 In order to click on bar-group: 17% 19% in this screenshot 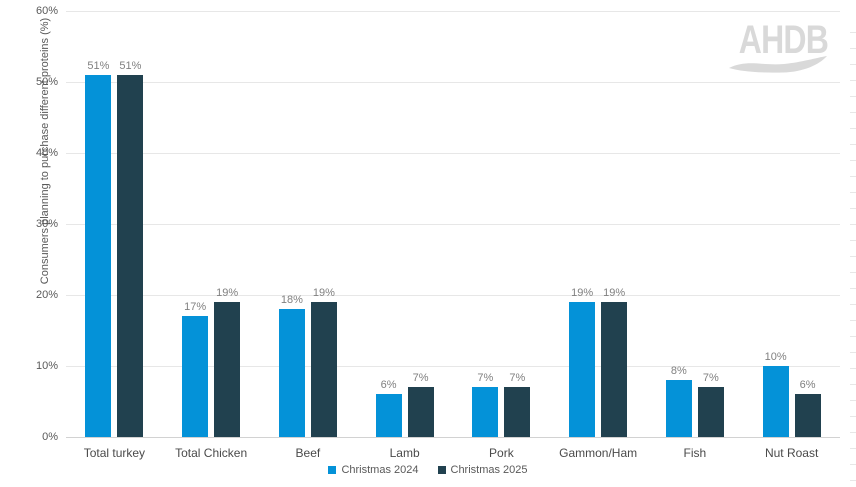, I will do `click(211, 224)`.